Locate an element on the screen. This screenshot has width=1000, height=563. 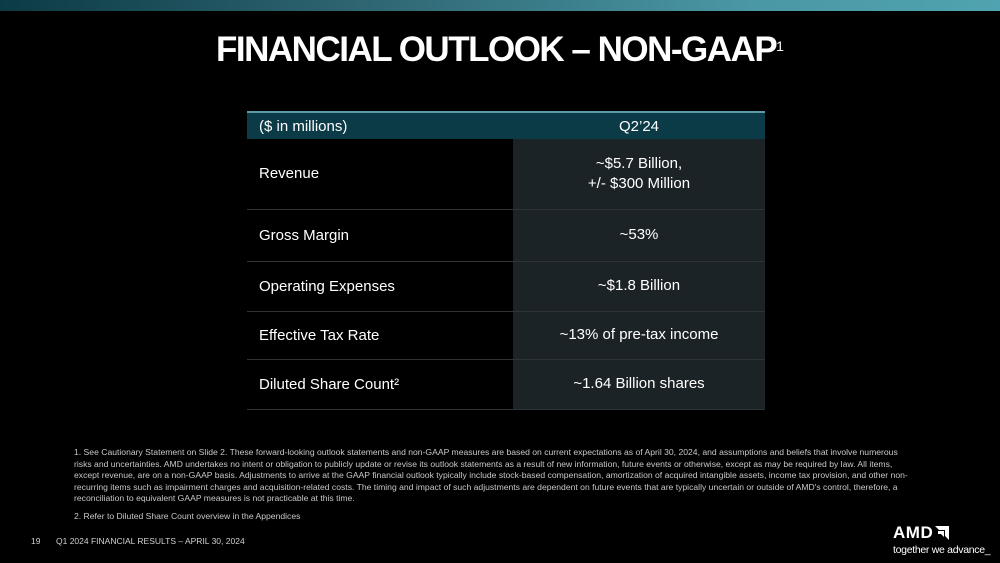
row-label: Gross Margin is located at coordinates (380, 235).